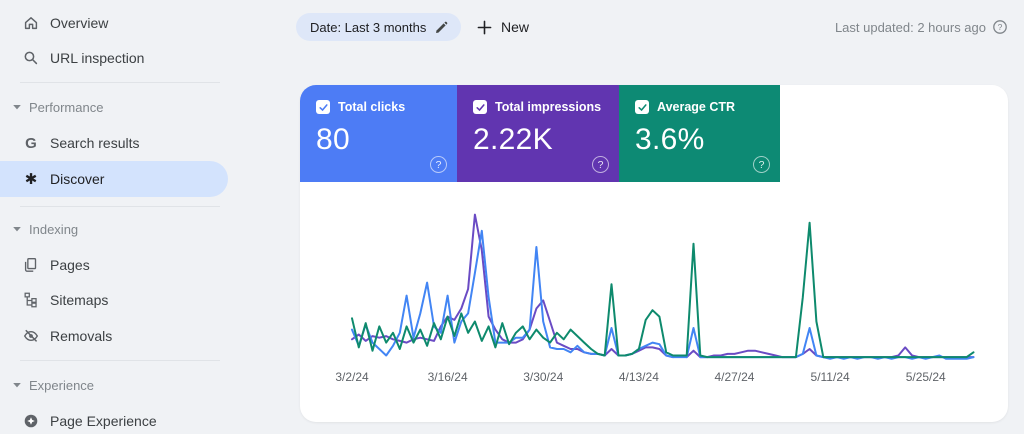 The image size is (1024, 434). What do you see at coordinates (696, 107) in the screenshot?
I see `metric-card-label: Average CTR` at bounding box center [696, 107].